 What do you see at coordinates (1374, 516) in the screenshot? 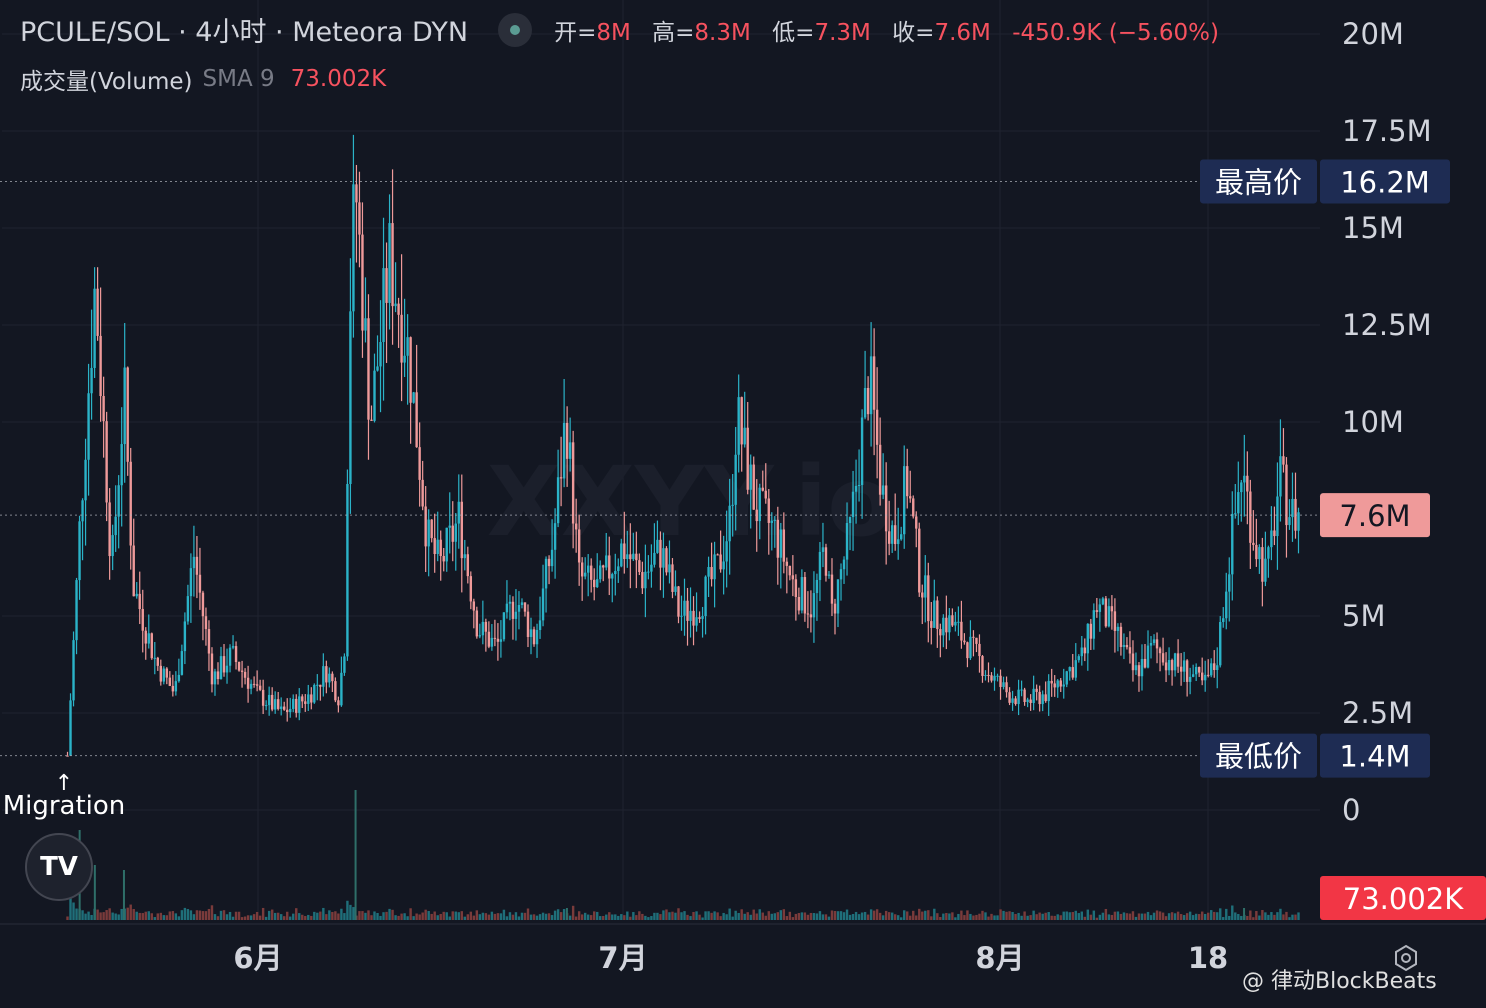
I see `last-price-value: 7.6M` at bounding box center [1374, 516].